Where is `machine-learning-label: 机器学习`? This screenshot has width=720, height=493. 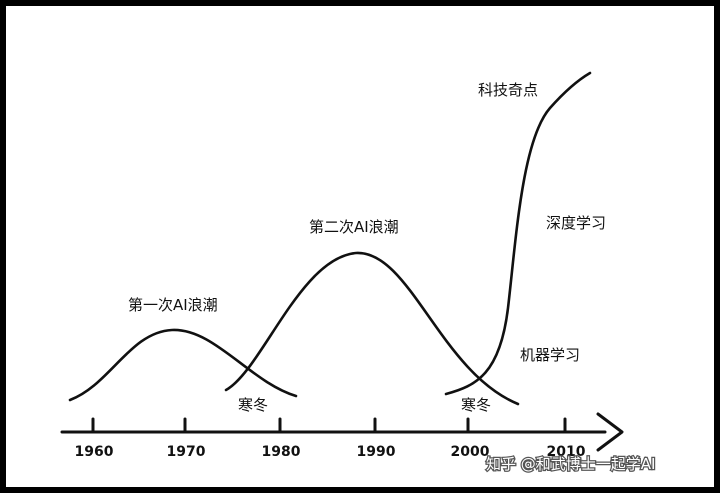
machine-learning-label: 机器学习 is located at coordinates (550, 355).